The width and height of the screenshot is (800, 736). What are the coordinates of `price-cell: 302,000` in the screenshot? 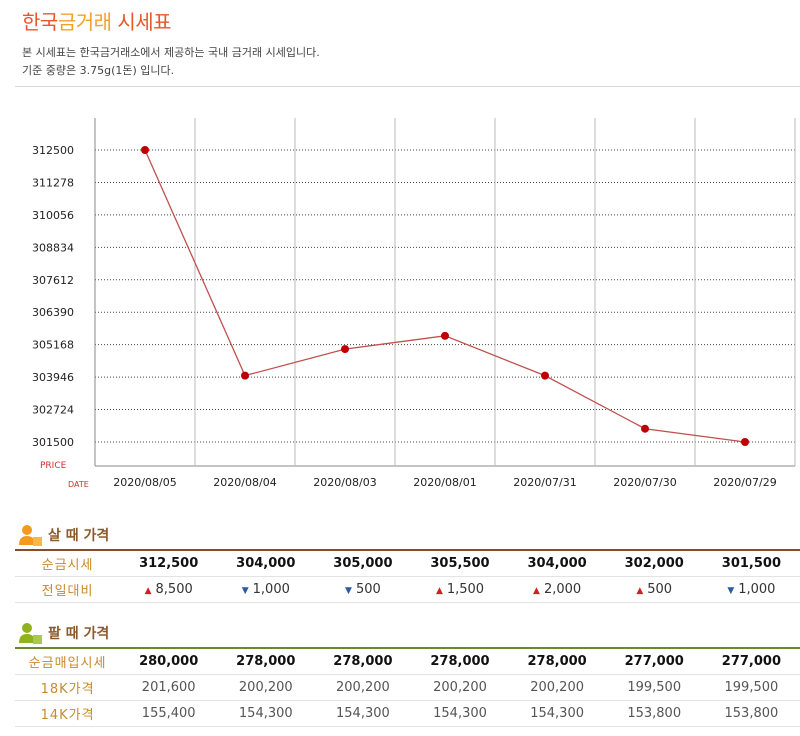 It's located at (654, 563).